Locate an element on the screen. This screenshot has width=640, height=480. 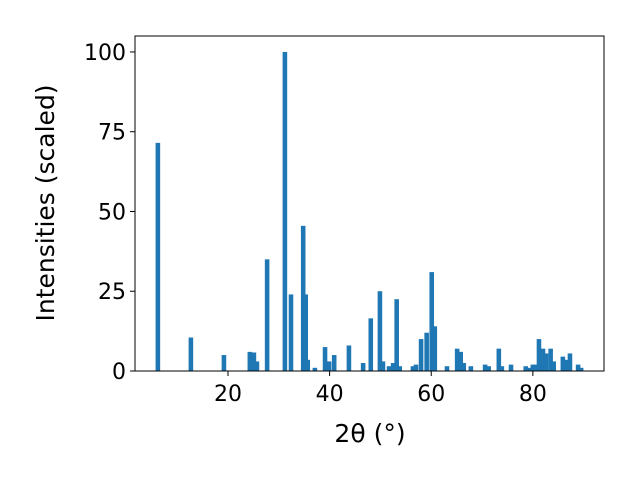
y-tick-label: 75 is located at coordinates (112, 133).